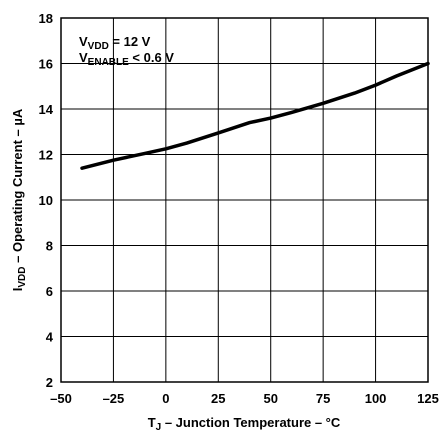 The image size is (447, 434). Describe the element at coordinates (50, 337) in the screenshot. I see `y-tick-label: 4` at that location.